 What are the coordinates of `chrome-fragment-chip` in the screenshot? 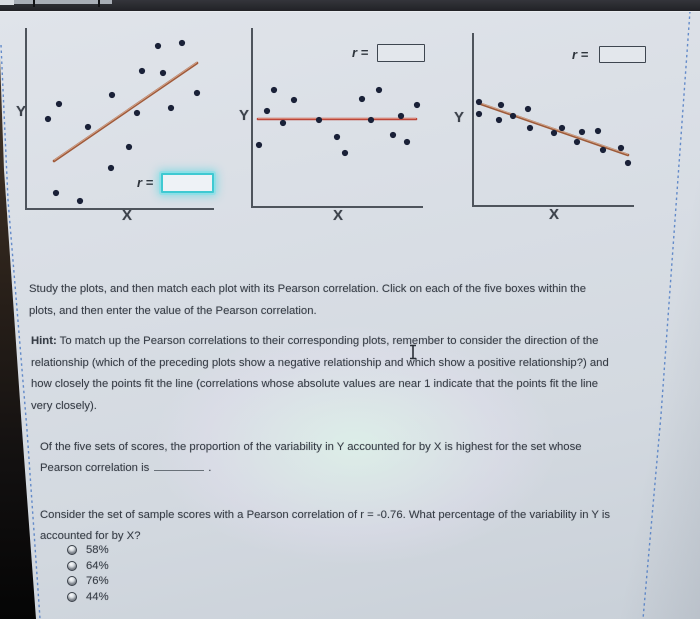 It's located at (7, 2).